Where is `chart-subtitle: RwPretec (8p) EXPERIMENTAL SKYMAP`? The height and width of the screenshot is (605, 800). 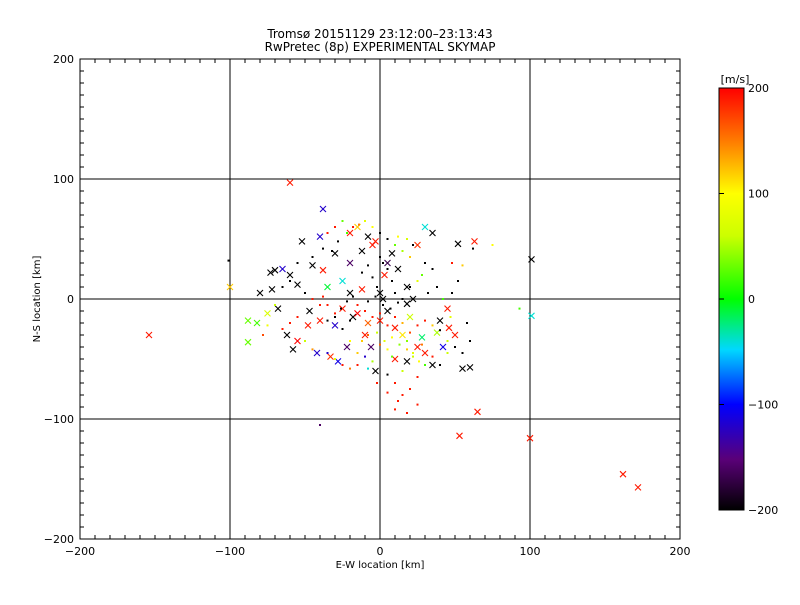
chart-subtitle: RwPretec (8p) EXPERIMENTAL SKYMAP is located at coordinates (380, 47).